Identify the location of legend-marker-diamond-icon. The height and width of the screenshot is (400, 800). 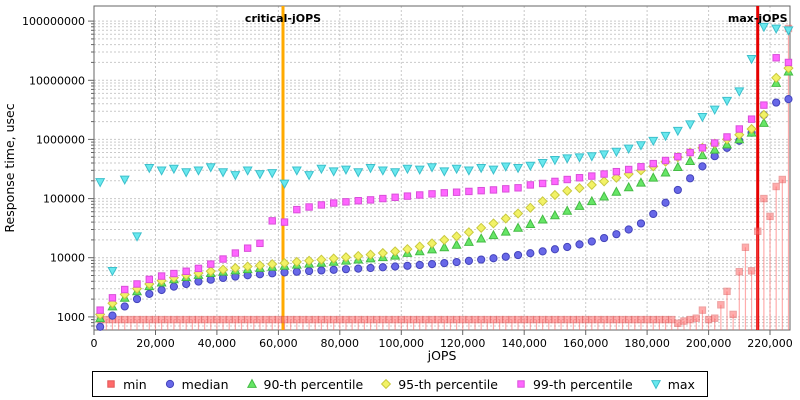
(386, 384).